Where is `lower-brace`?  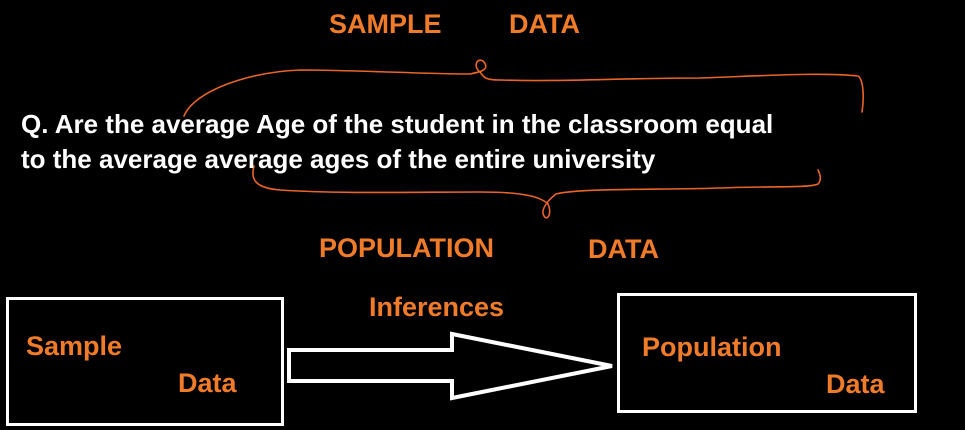
lower-brace is located at coordinates (537, 192).